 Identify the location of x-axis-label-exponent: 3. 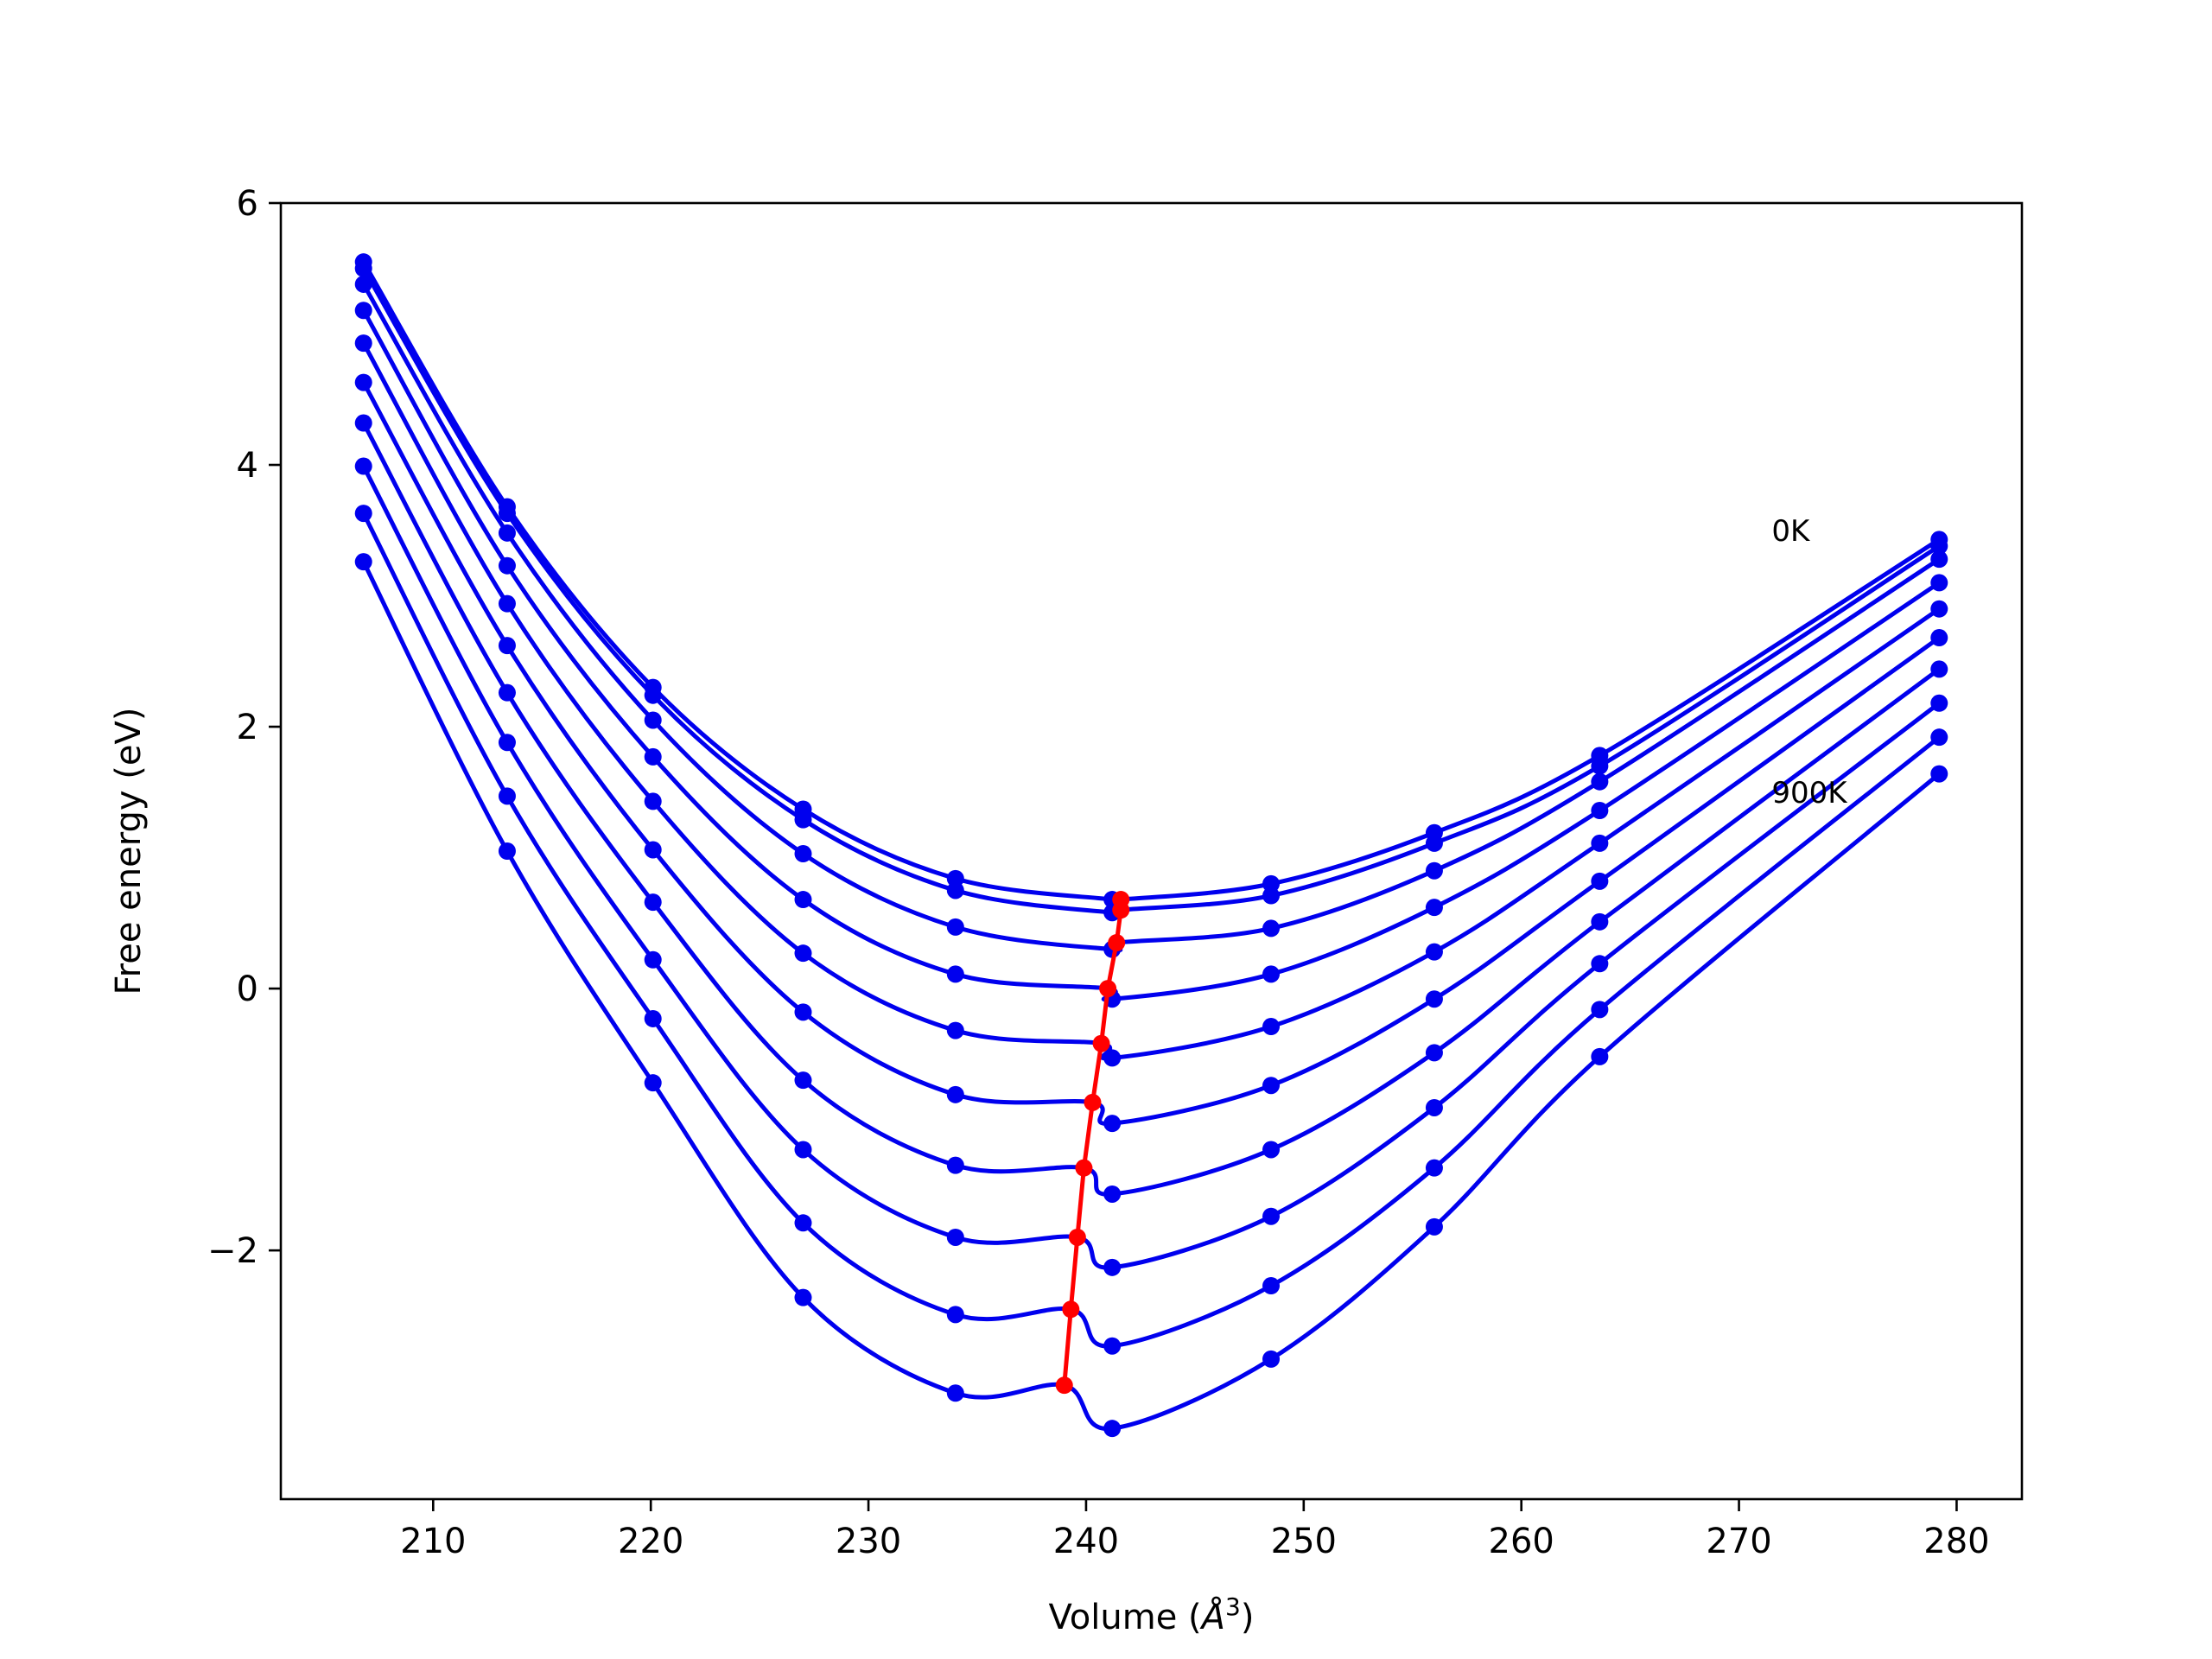
(1233, 1606).